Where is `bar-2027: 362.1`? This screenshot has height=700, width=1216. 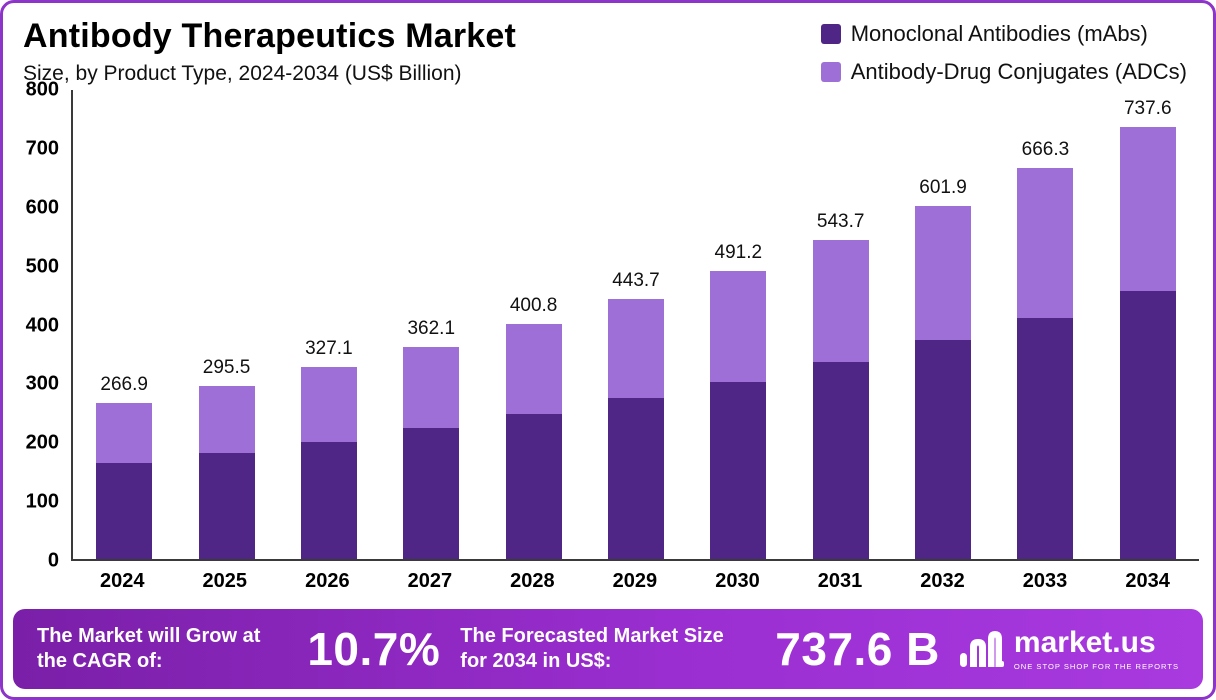
bar-2027: 362.1 is located at coordinates (431, 324).